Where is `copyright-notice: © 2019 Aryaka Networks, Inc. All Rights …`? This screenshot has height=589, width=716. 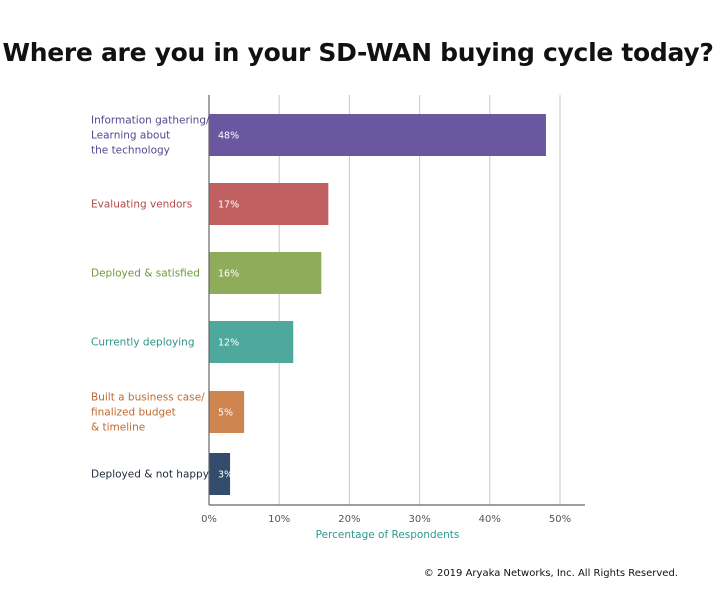
copyright-notice: © 2019 Aryaka Networks, Inc. All Rights … is located at coordinates (550, 573).